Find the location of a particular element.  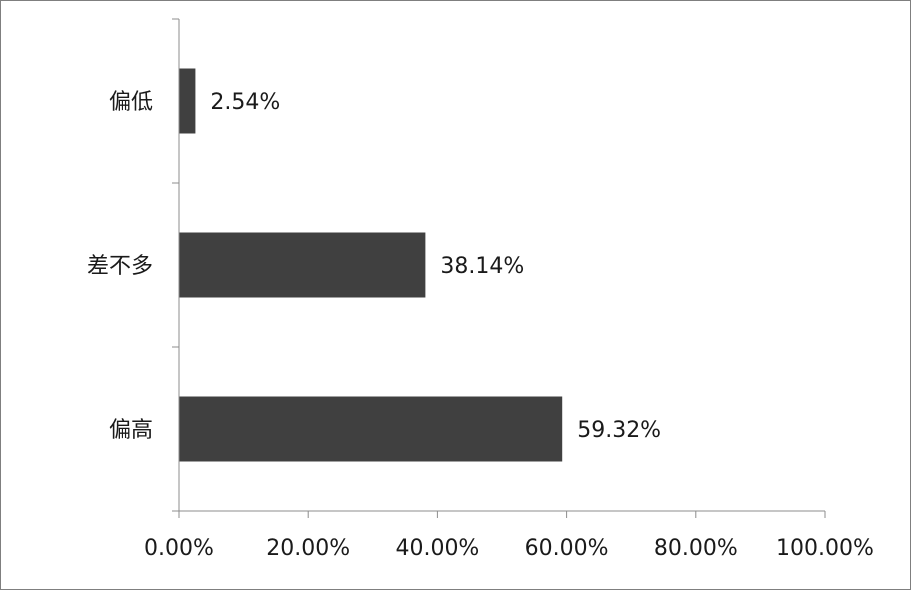

category-label: 偏低 is located at coordinates (131, 102).